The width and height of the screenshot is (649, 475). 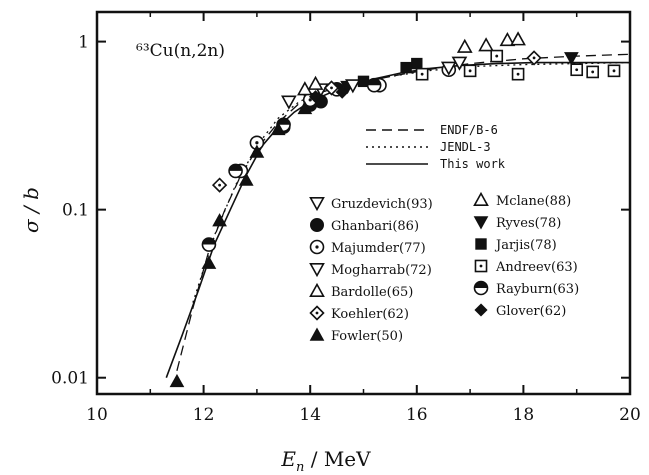 What do you see at coordinates (473, 164) in the screenshot?
I see `legend-line-label: This work` at bounding box center [473, 164].